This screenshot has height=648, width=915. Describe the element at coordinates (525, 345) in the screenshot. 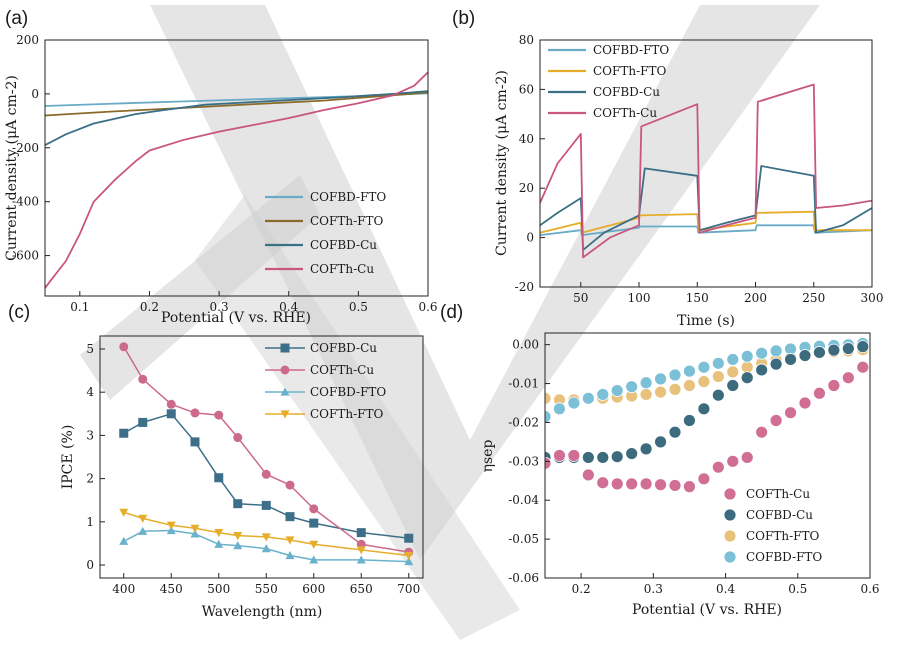

I see `ytick-label: 0.00` at that location.